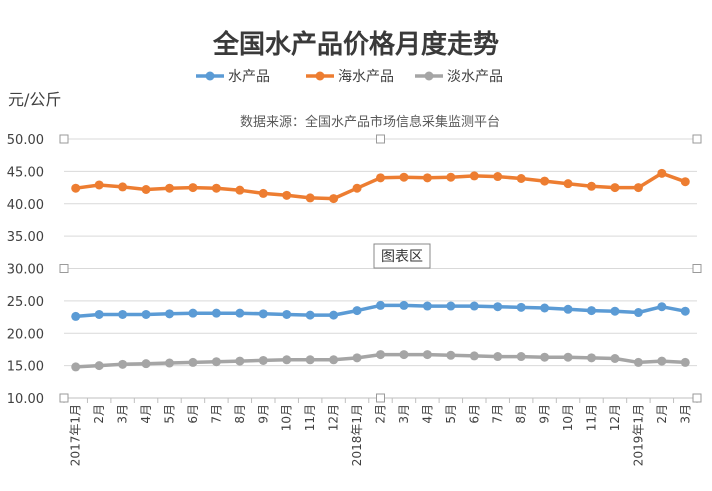  I want to click on x-tick-label-19: 8月, so click(521, 414).